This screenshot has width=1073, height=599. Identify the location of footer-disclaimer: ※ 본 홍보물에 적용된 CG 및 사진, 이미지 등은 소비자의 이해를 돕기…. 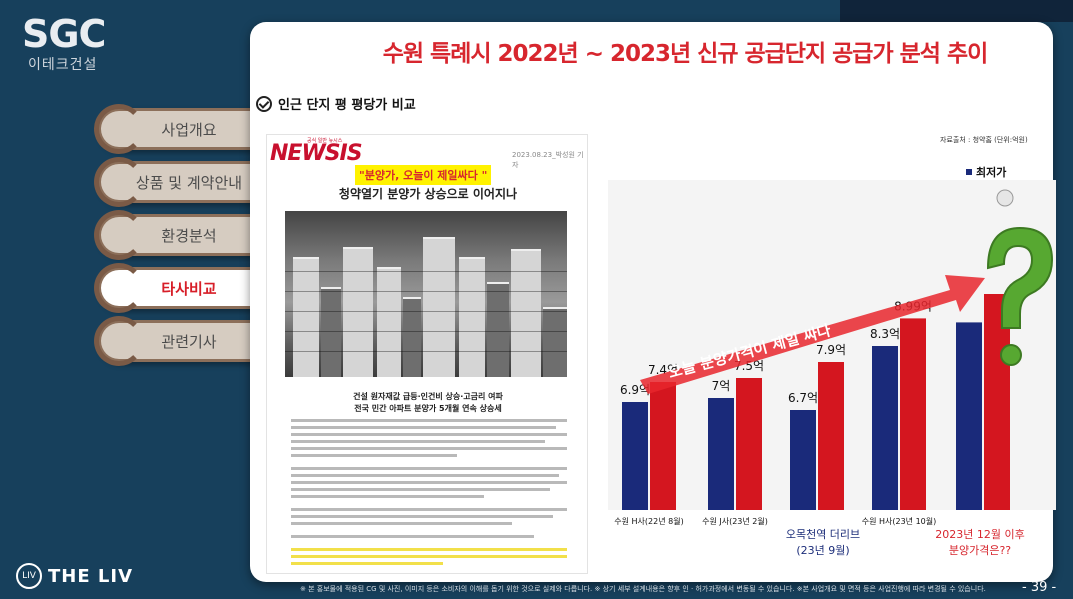
(643, 589).